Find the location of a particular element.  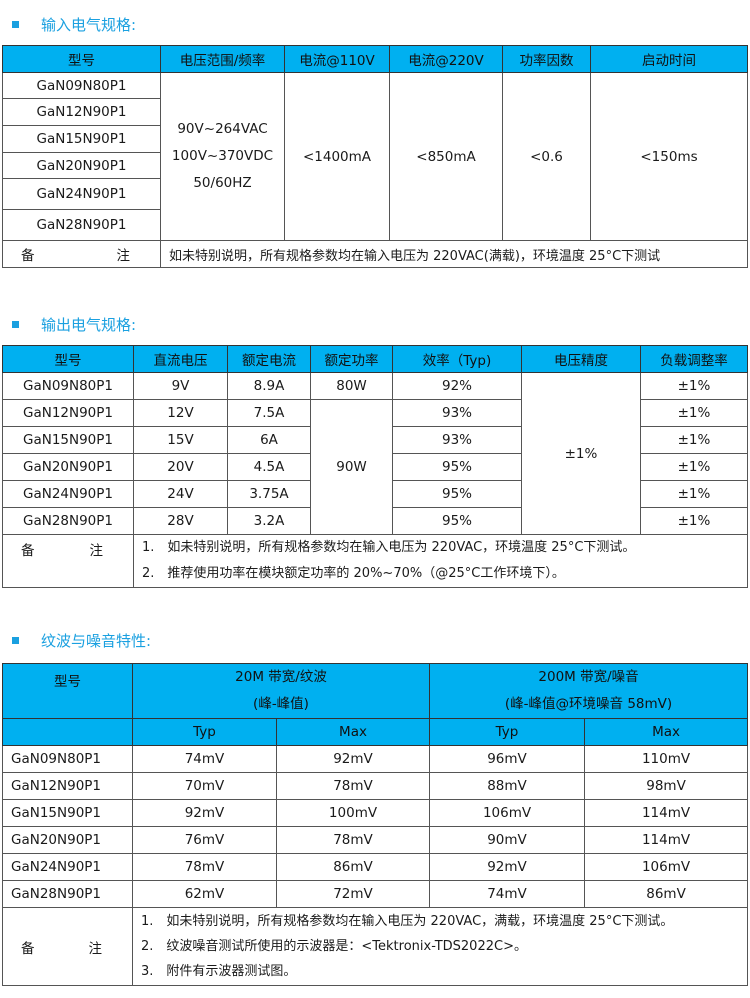

current-110-cell: <1400mA is located at coordinates (337, 156).